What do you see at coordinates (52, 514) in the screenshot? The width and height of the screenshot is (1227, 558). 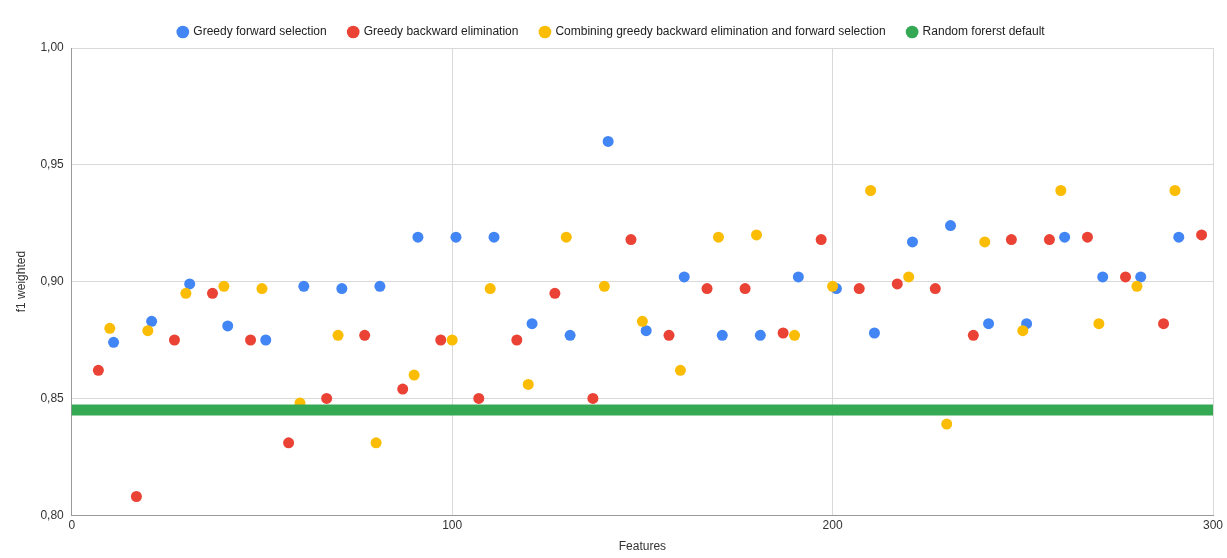 I see `y-tick-label: 0,80` at bounding box center [52, 514].